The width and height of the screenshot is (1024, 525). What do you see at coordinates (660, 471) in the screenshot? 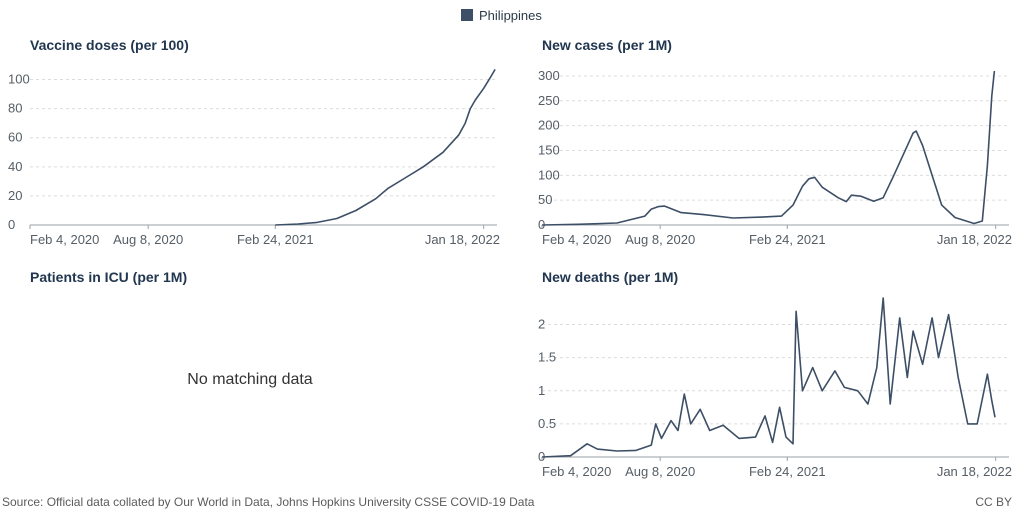
I see `new-deaths-per-1m-x-tick-label: Aug 8, 2020` at bounding box center [660, 471].